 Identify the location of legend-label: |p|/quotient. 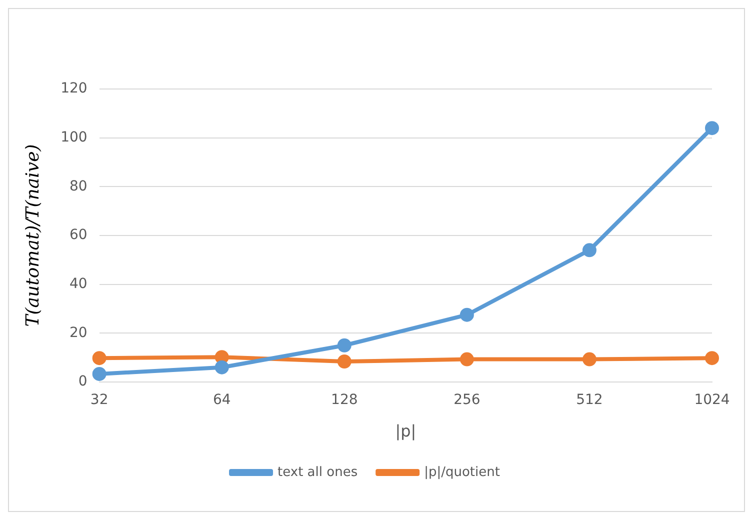
(462, 472).